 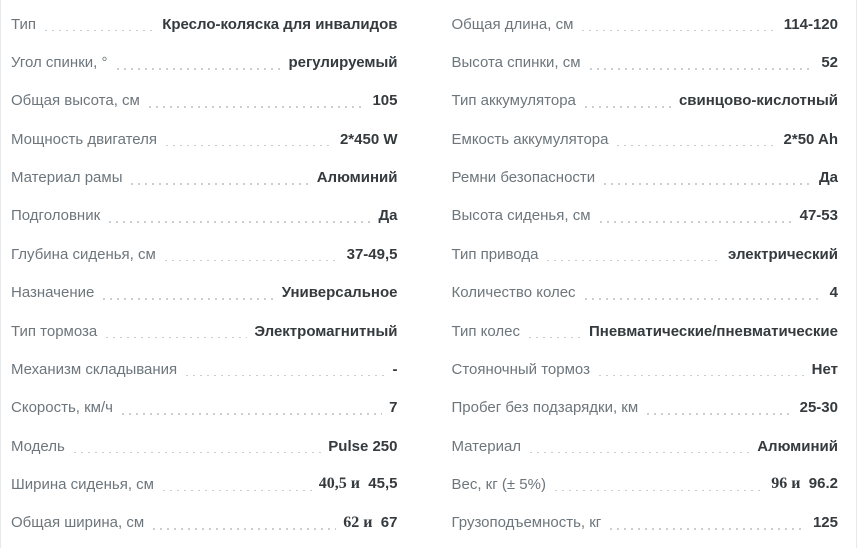 What do you see at coordinates (811, 139) in the screenshot?
I see `spec-value: 2*50 Ah` at bounding box center [811, 139].